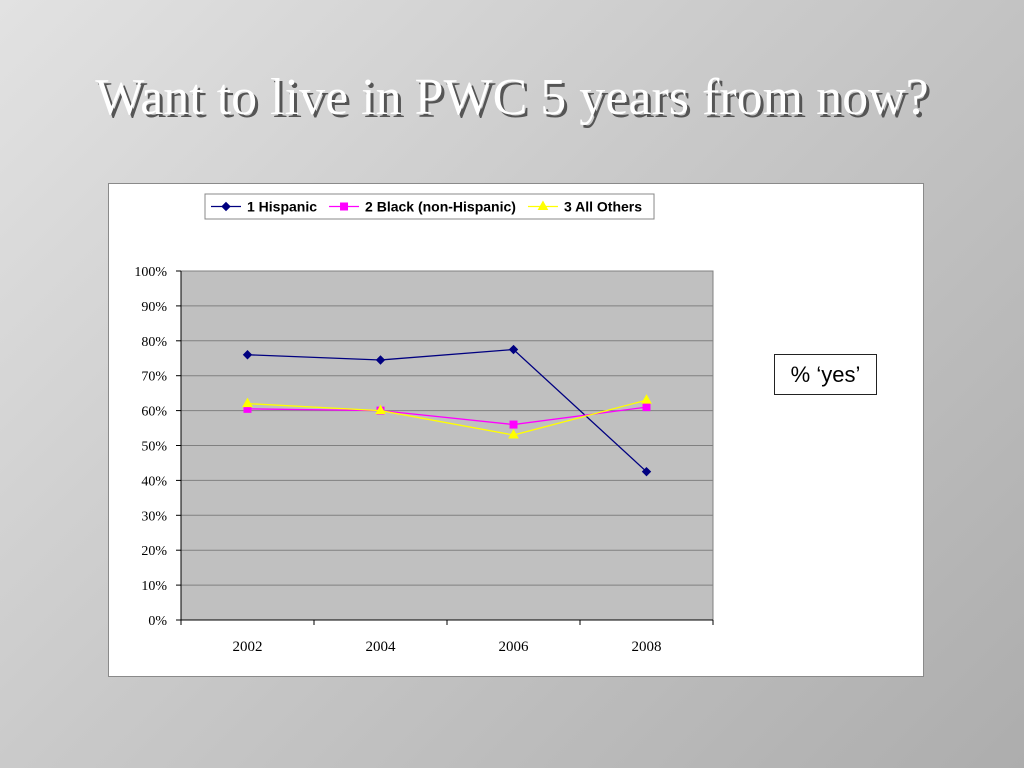 The height and width of the screenshot is (768, 1024). I want to click on x-tick-label: 2004, so click(381, 647).